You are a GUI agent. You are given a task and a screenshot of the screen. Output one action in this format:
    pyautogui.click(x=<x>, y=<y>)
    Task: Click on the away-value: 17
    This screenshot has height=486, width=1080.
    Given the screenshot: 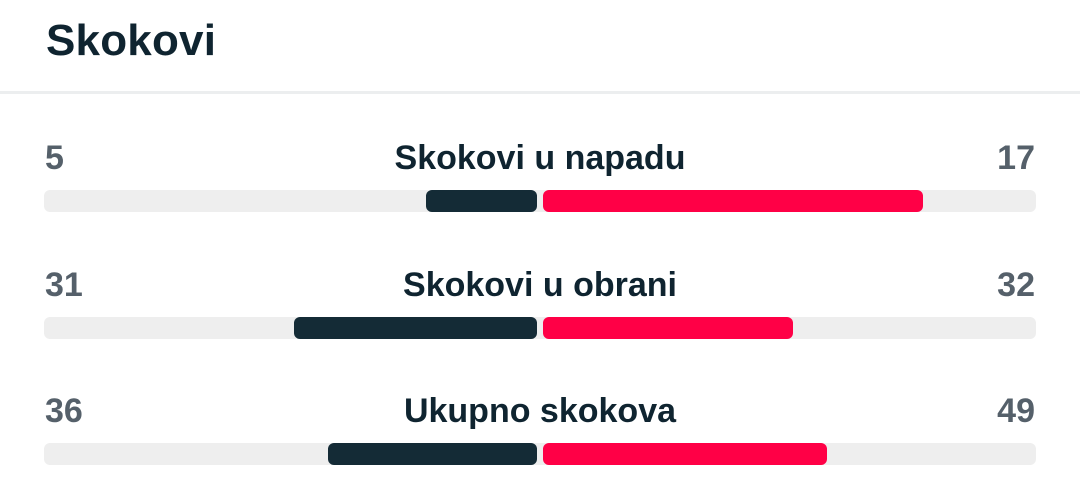 What is the action you would take?
    pyautogui.click(x=1016, y=158)
    